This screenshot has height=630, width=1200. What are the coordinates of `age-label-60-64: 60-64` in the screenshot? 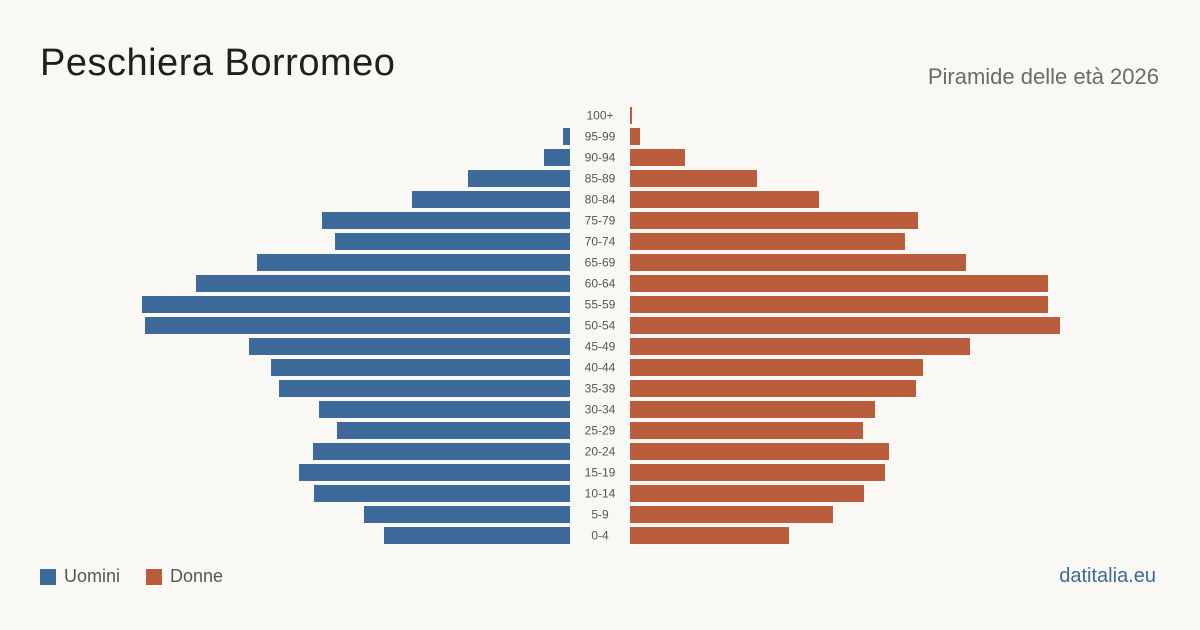 It's located at (600, 284).